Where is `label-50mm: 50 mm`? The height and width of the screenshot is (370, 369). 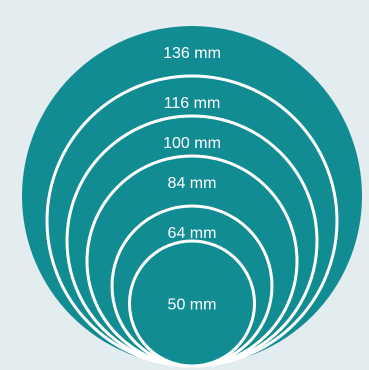
label-50mm: 50 mm is located at coordinates (192, 305).